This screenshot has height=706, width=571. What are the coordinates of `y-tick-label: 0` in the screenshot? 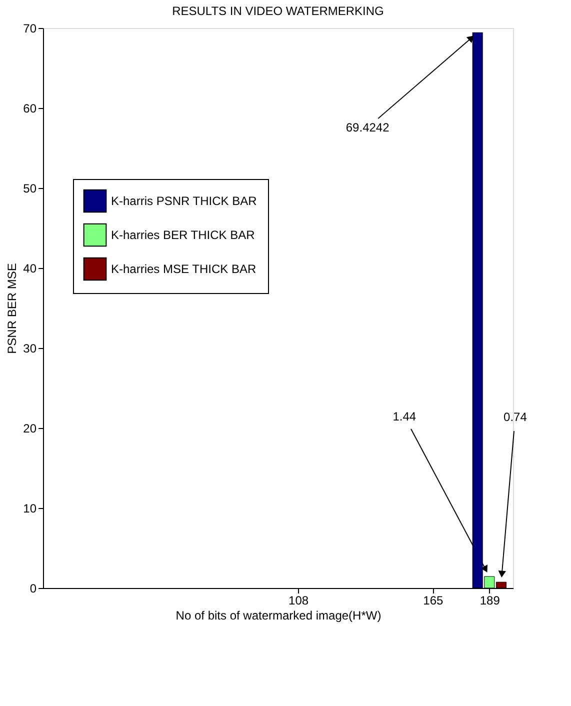 It's located at (33, 589).